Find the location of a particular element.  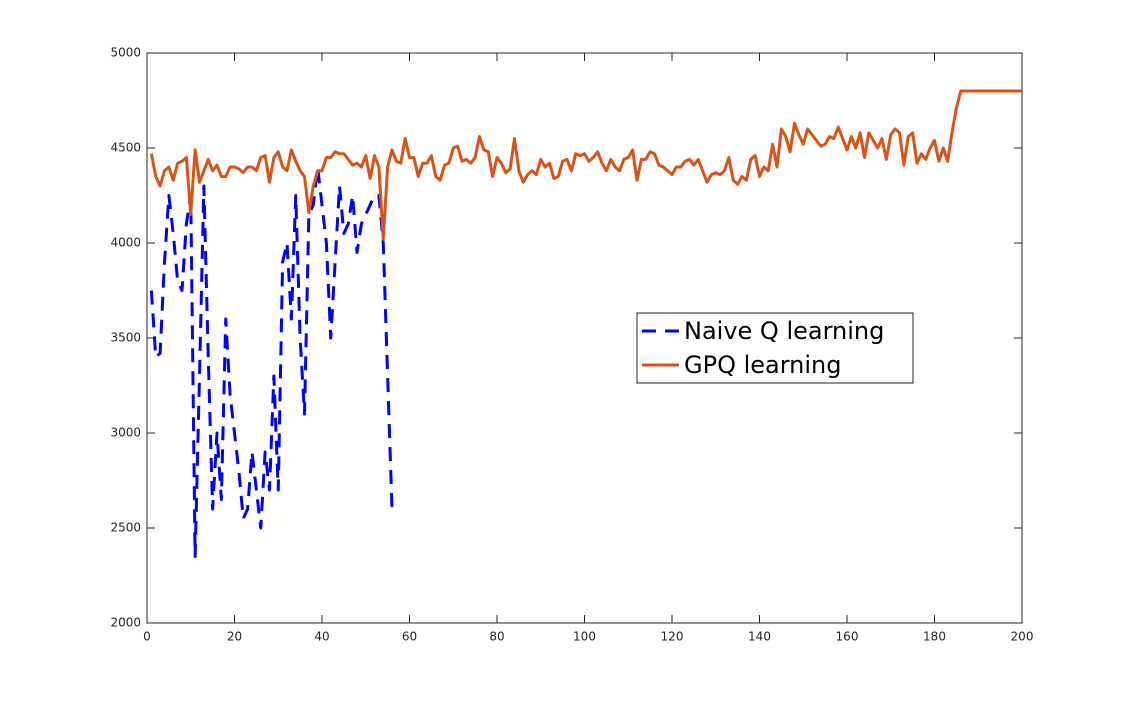

y-tick-label: 3000 is located at coordinates (125, 433).